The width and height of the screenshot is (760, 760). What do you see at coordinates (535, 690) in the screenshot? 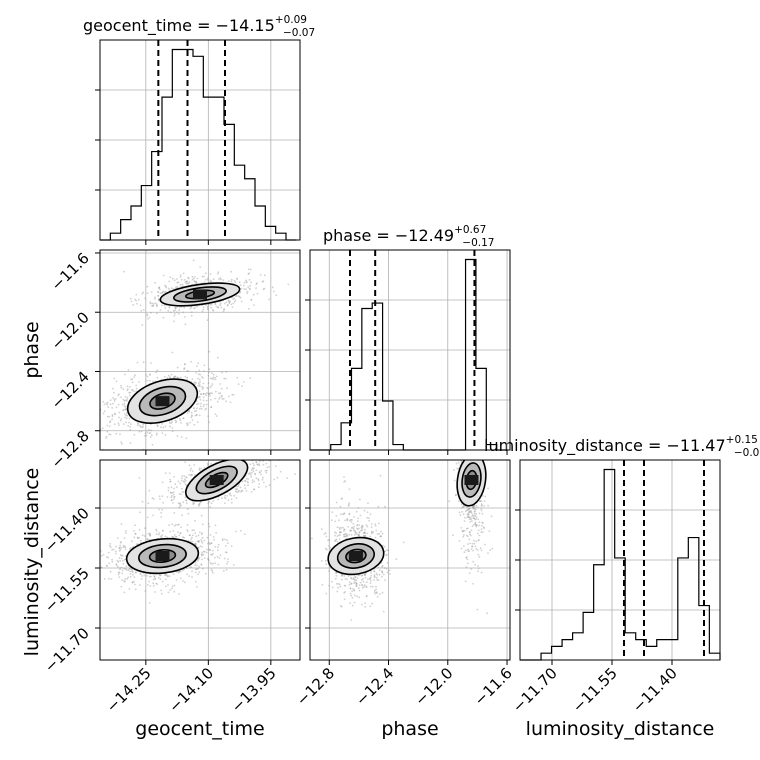
I see `x-tick-label: −11.70` at bounding box center [535, 690].